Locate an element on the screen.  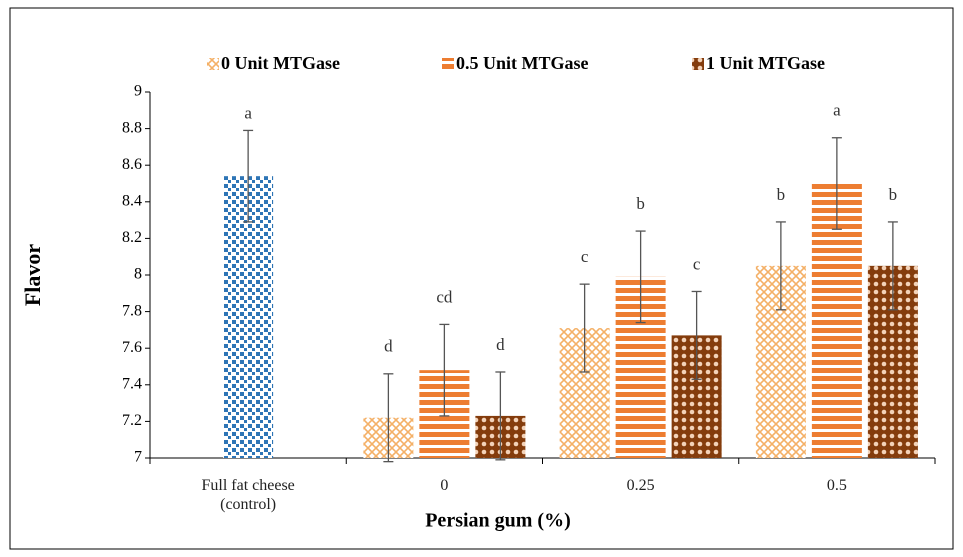
y-tick-label: 7.6 is located at coordinates (132, 347).